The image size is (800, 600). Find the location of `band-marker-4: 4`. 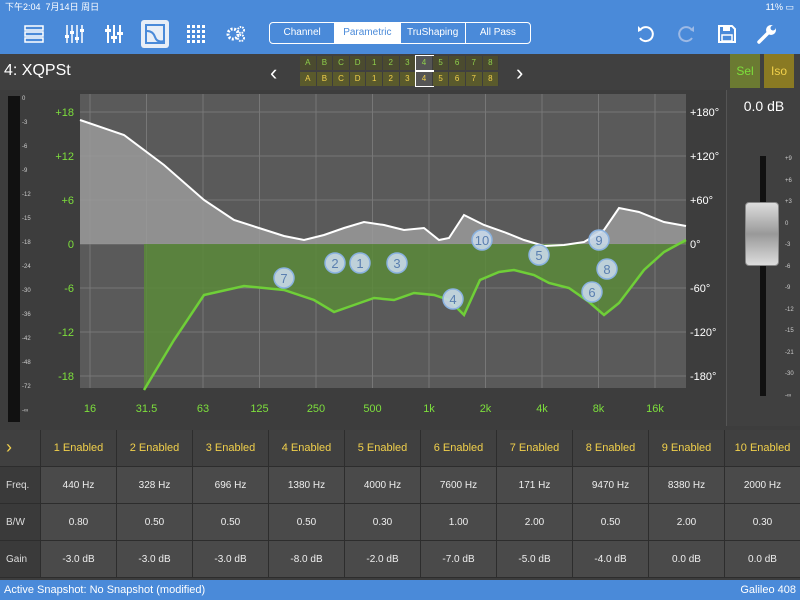

band-marker-4: 4 is located at coordinates (453, 299).